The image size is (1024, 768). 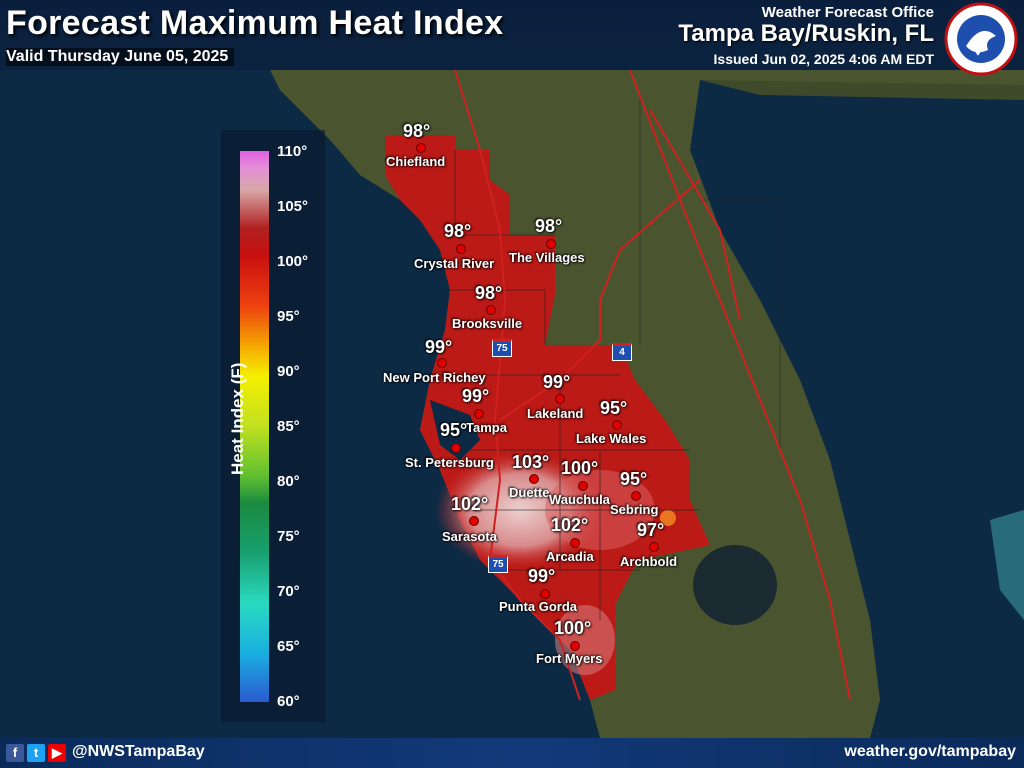 I want to click on city-temp-brooksville: 98°, so click(x=489, y=293).